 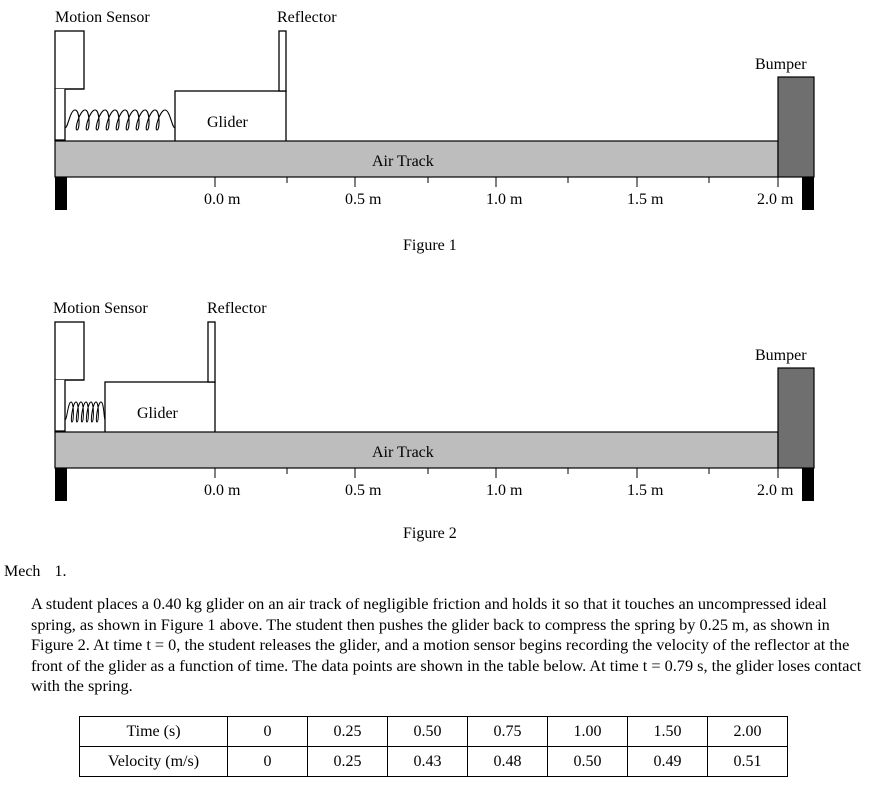 I want to click on table-cell: 0.51, so click(x=747, y=761).